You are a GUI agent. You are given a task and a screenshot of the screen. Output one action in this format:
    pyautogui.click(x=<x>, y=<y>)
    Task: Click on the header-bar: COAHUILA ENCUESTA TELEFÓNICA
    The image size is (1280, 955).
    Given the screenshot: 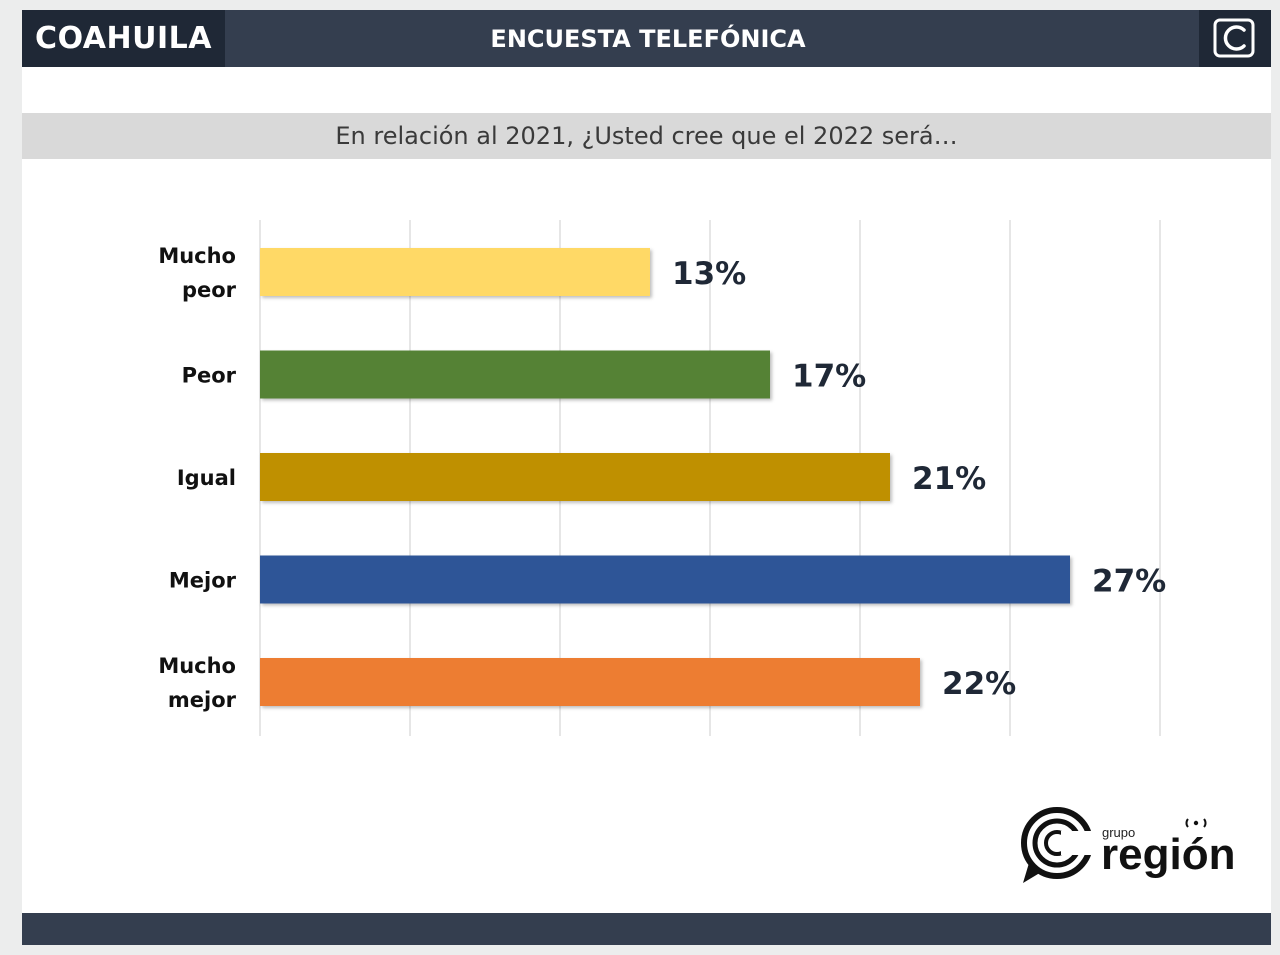 What is the action you would take?
    pyautogui.click(x=646, y=38)
    